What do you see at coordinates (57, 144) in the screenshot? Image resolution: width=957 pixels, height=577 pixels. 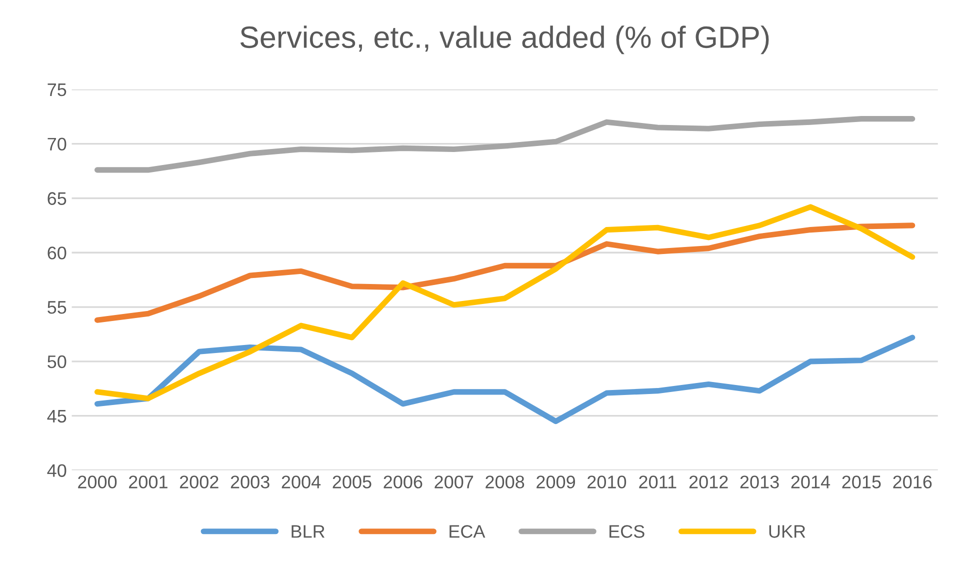 I see `y-tick-label: 70` at bounding box center [57, 144].